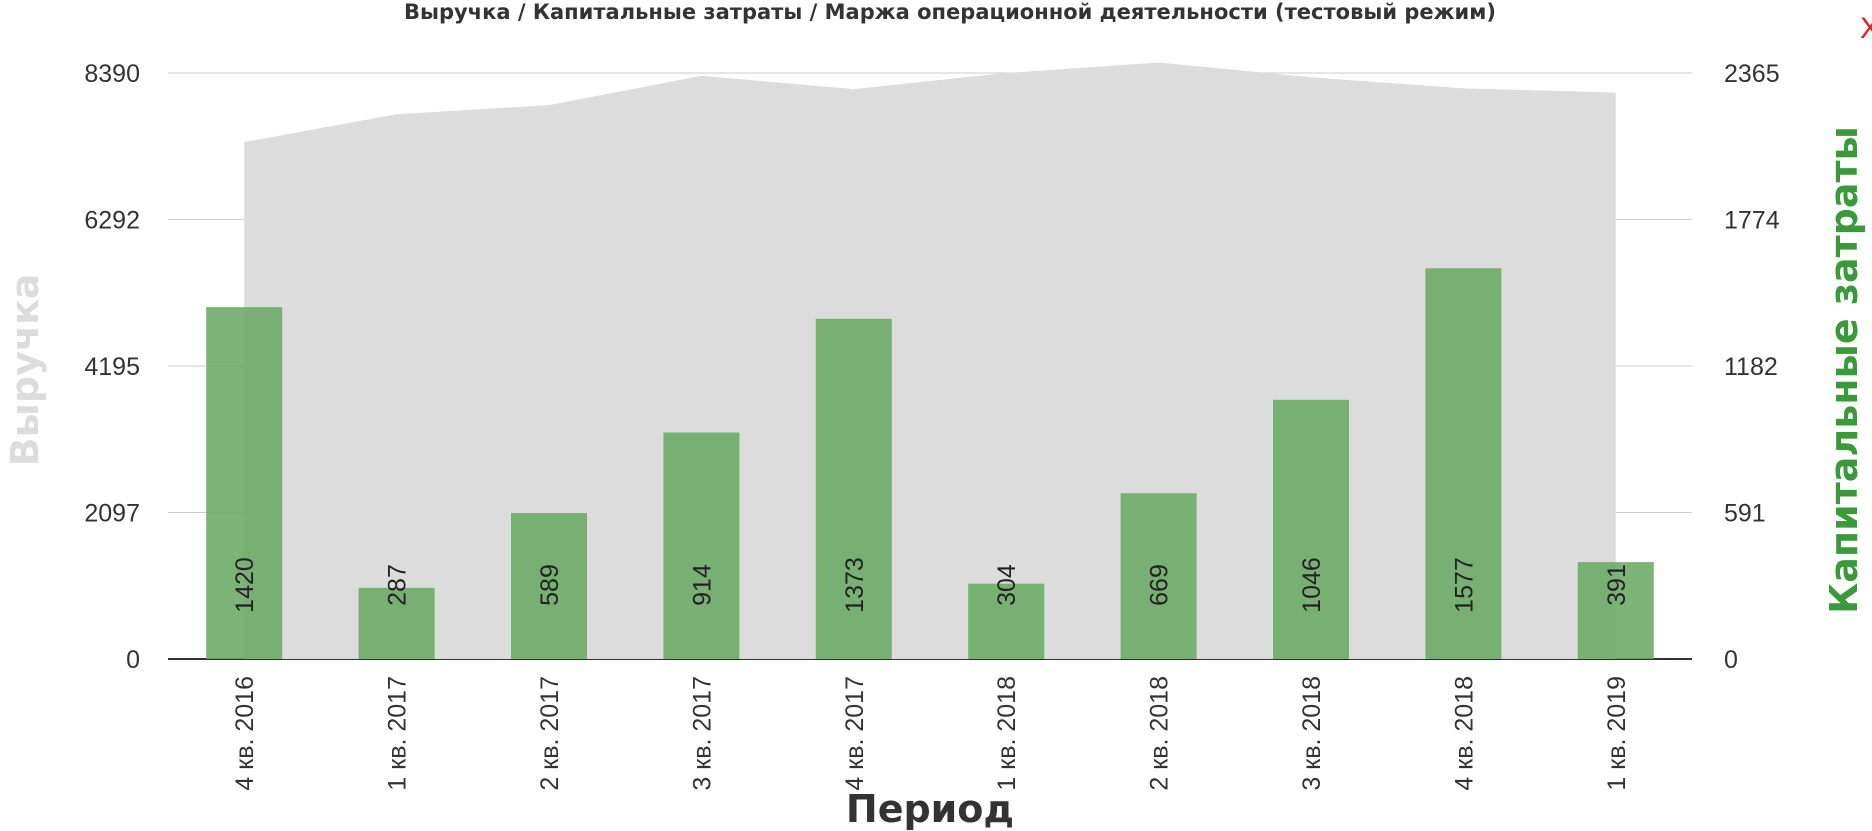 The width and height of the screenshot is (1872, 831). Describe the element at coordinates (398, 733) in the screenshot. I see `x-axis-tick-label: 1 кв. 2017` at that location.